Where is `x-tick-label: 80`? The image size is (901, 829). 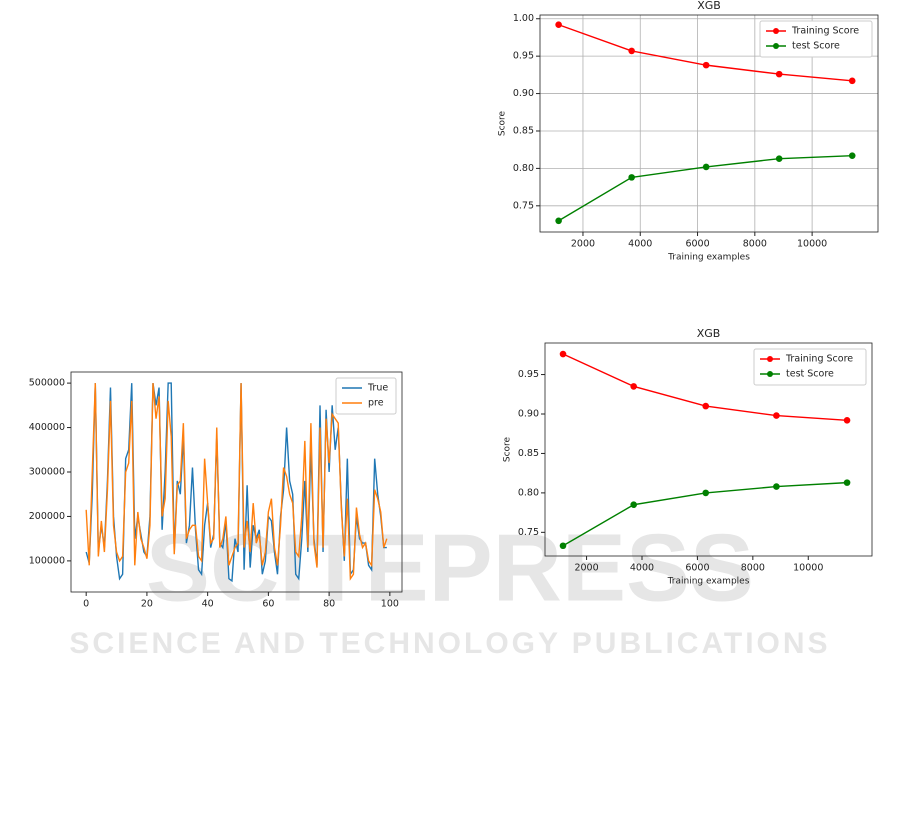
x-tick-label: 80 is located at coordinates (329, 604).